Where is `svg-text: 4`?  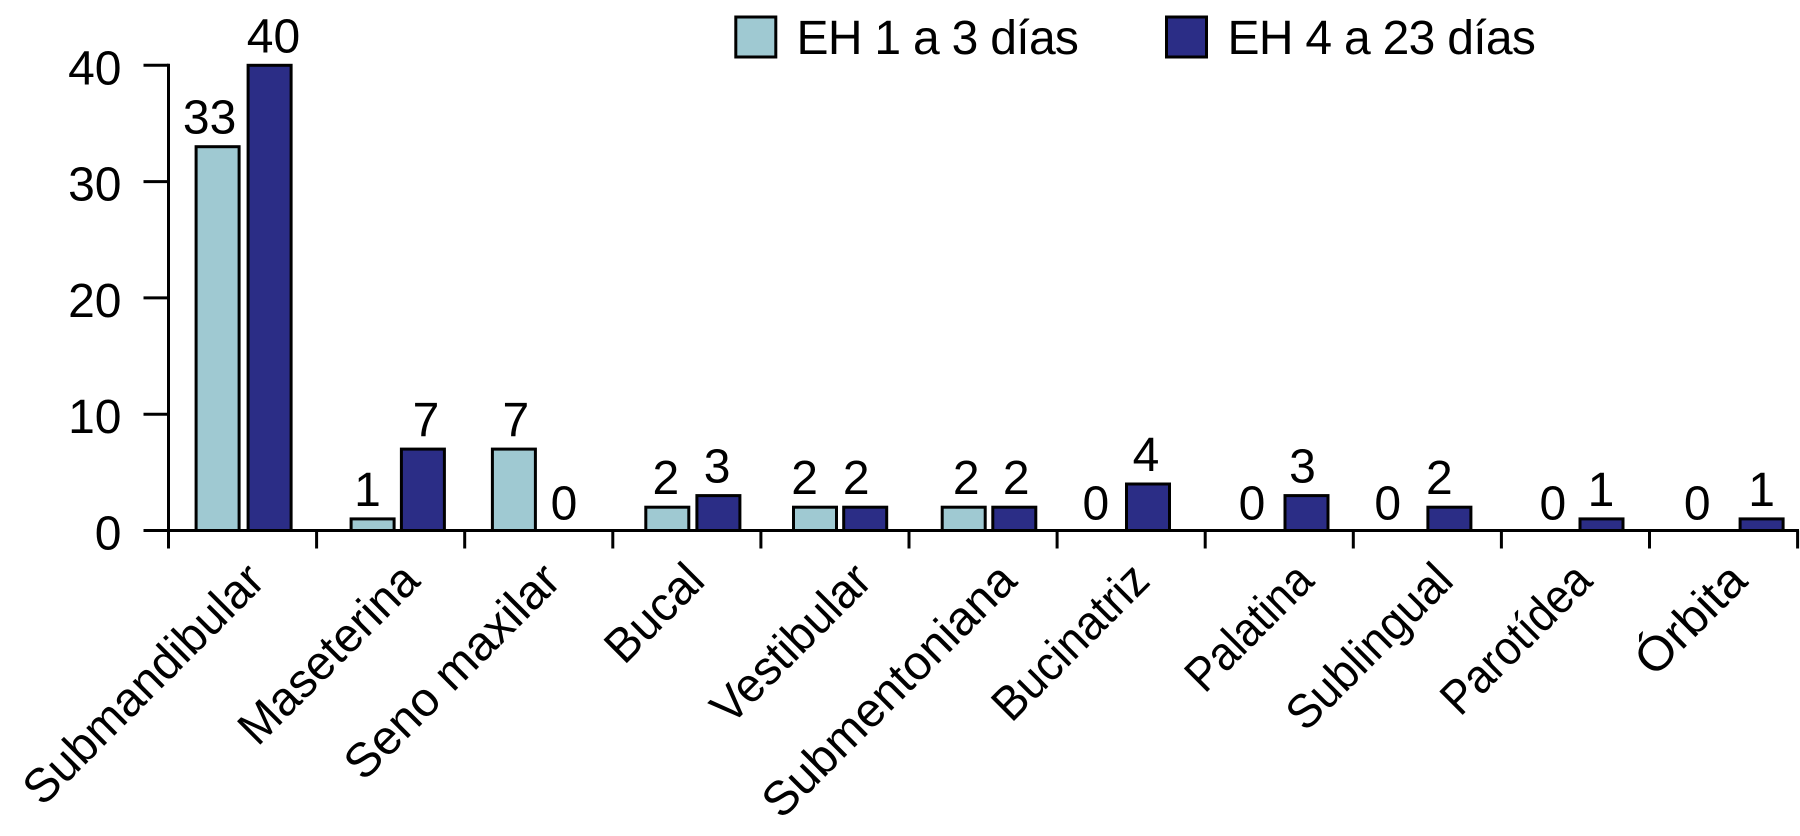 svg-text: 4 is located at coordinates (1146, 455).